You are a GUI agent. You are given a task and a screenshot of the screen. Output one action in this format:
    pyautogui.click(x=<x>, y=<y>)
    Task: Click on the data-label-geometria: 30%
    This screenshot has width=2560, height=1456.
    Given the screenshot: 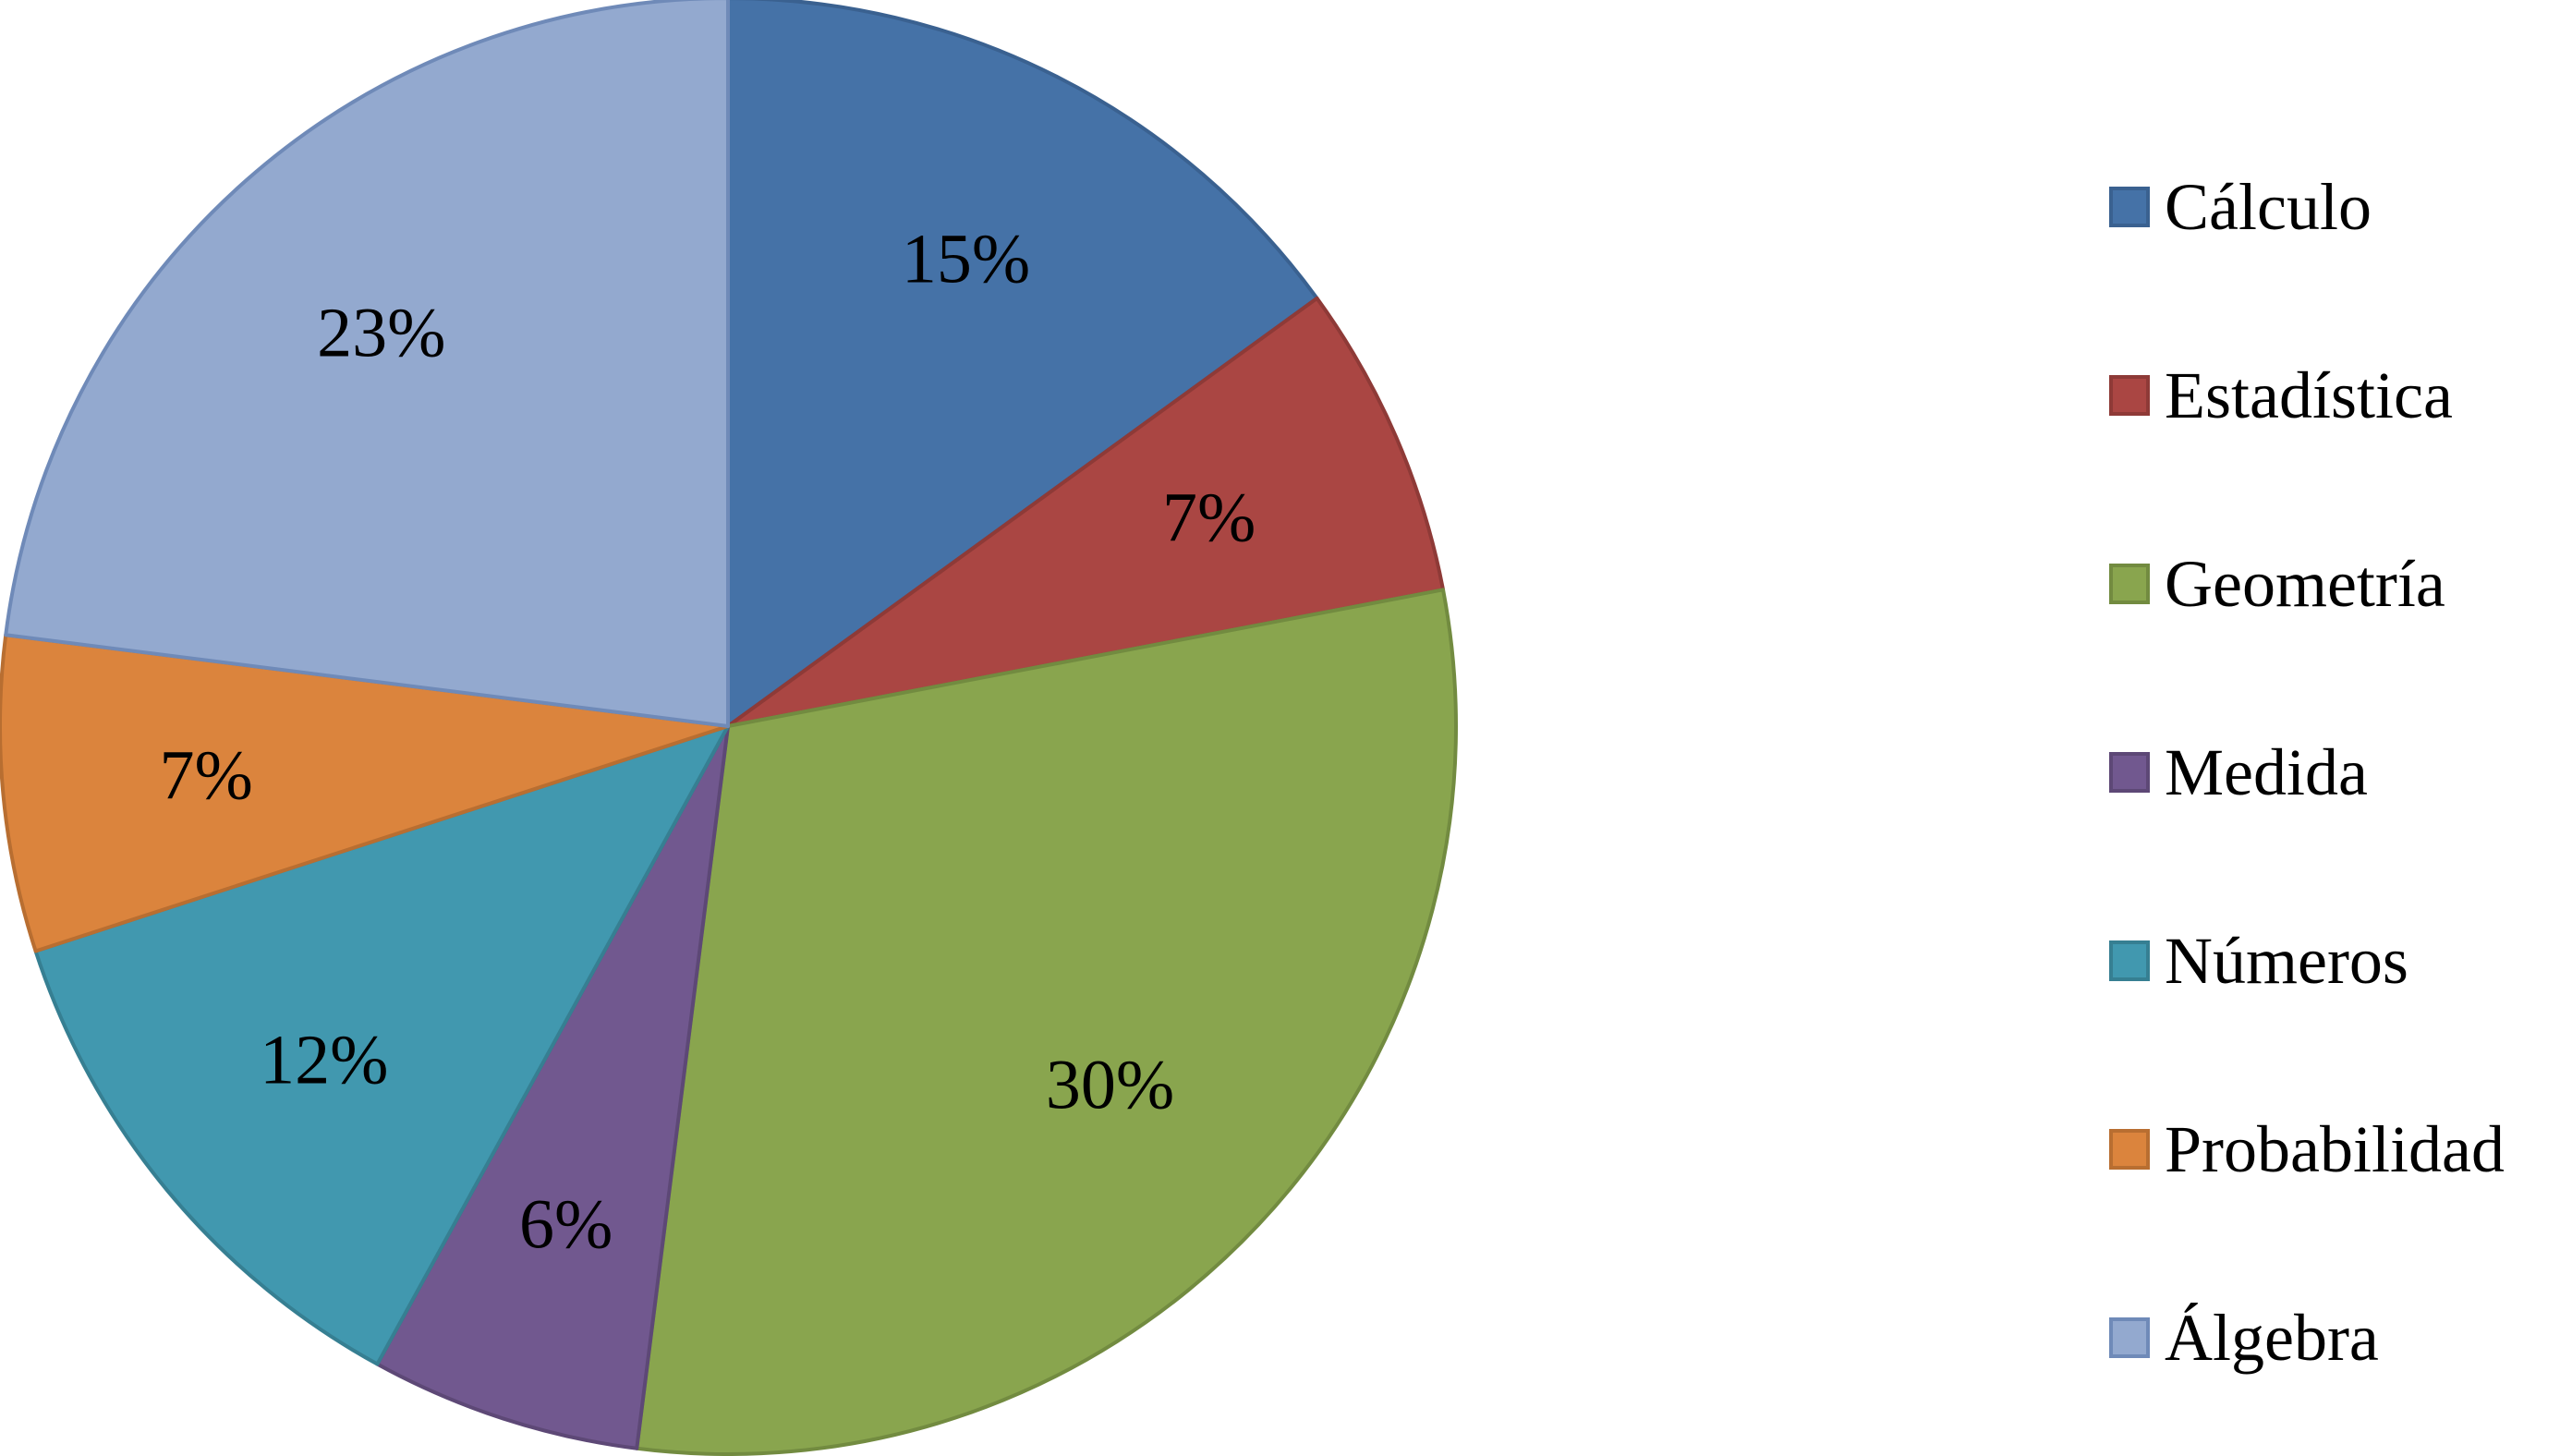 What is the action you would take?
    pyautogui.click(x=1110, y=1084)
    